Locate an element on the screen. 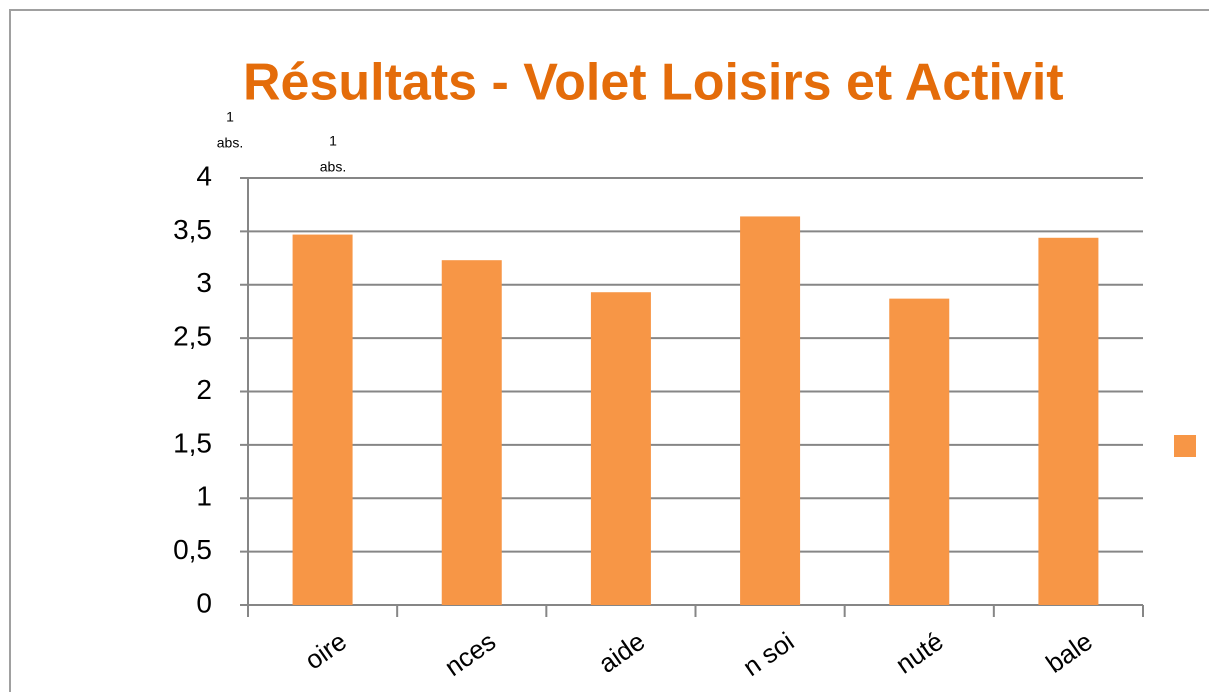 Image resolution: width=1209 pixels, height=692 pixels. y-tick-label: 3,5 is located at coordinates (192, 229).